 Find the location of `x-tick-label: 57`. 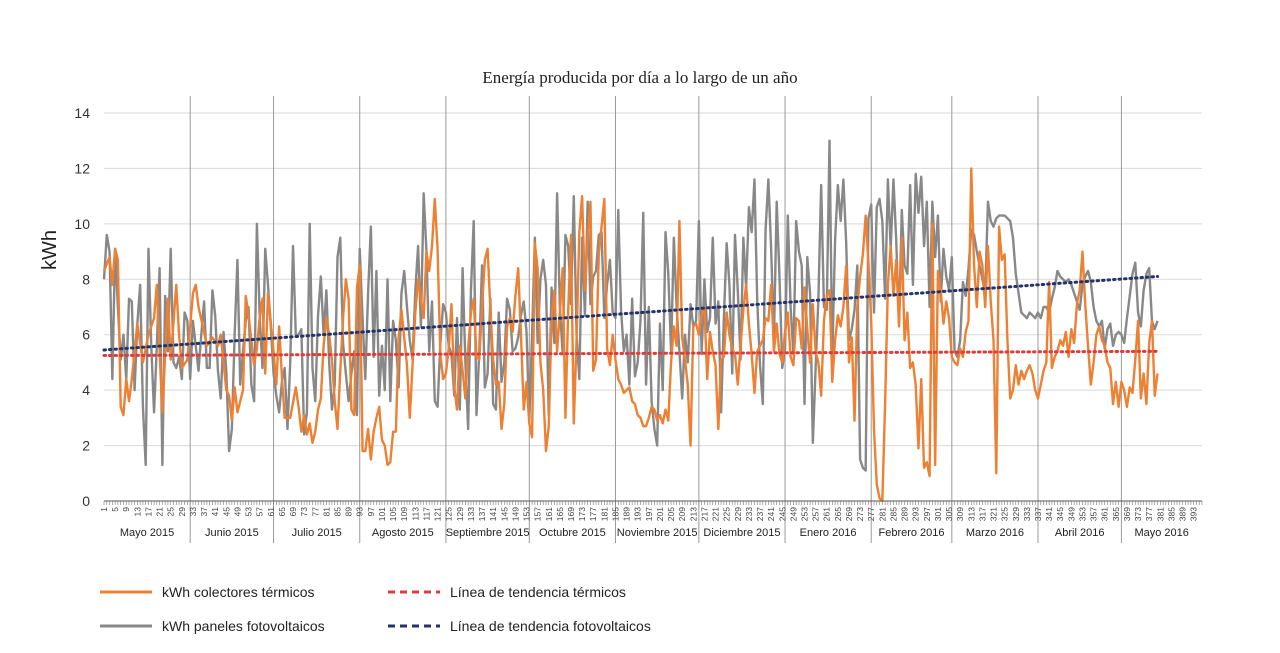

x-tick-label: 57 is located at coordinates (260, 512).